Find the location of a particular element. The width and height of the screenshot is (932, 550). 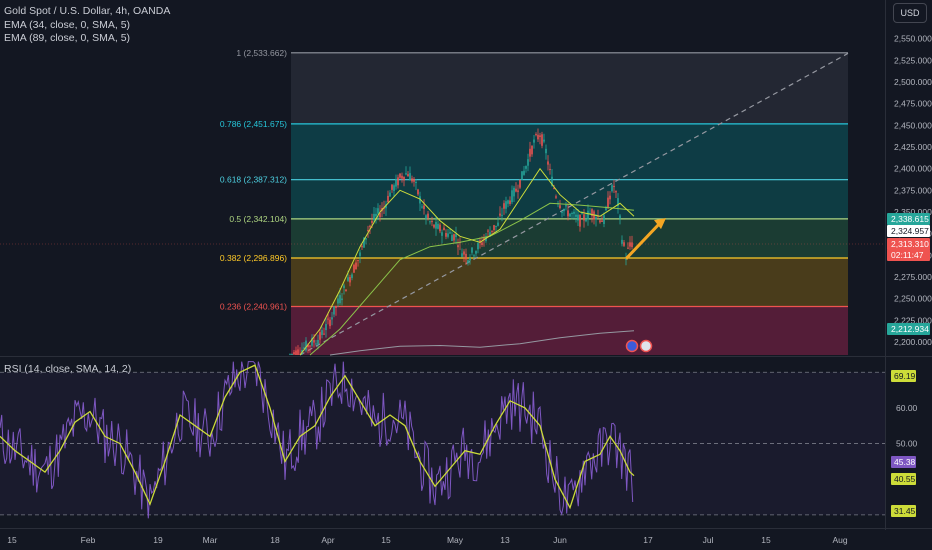

time-tick: 15 is located at coordinates (766, 540).